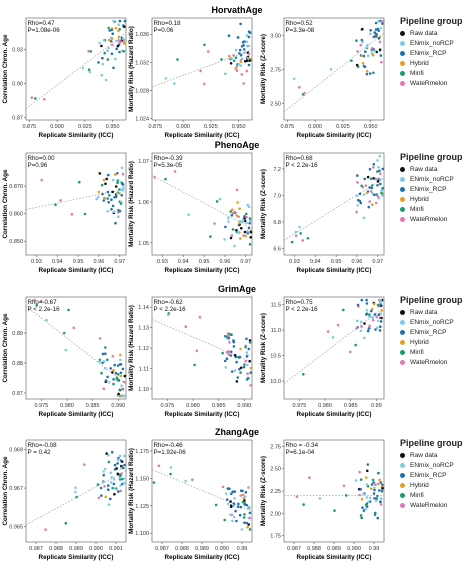 The image size is (474, 574). Describe the element at coordinates (263, 348) in the screenshot. I see `y-axis-label: Mortality Risk (Z-score)` at that location.